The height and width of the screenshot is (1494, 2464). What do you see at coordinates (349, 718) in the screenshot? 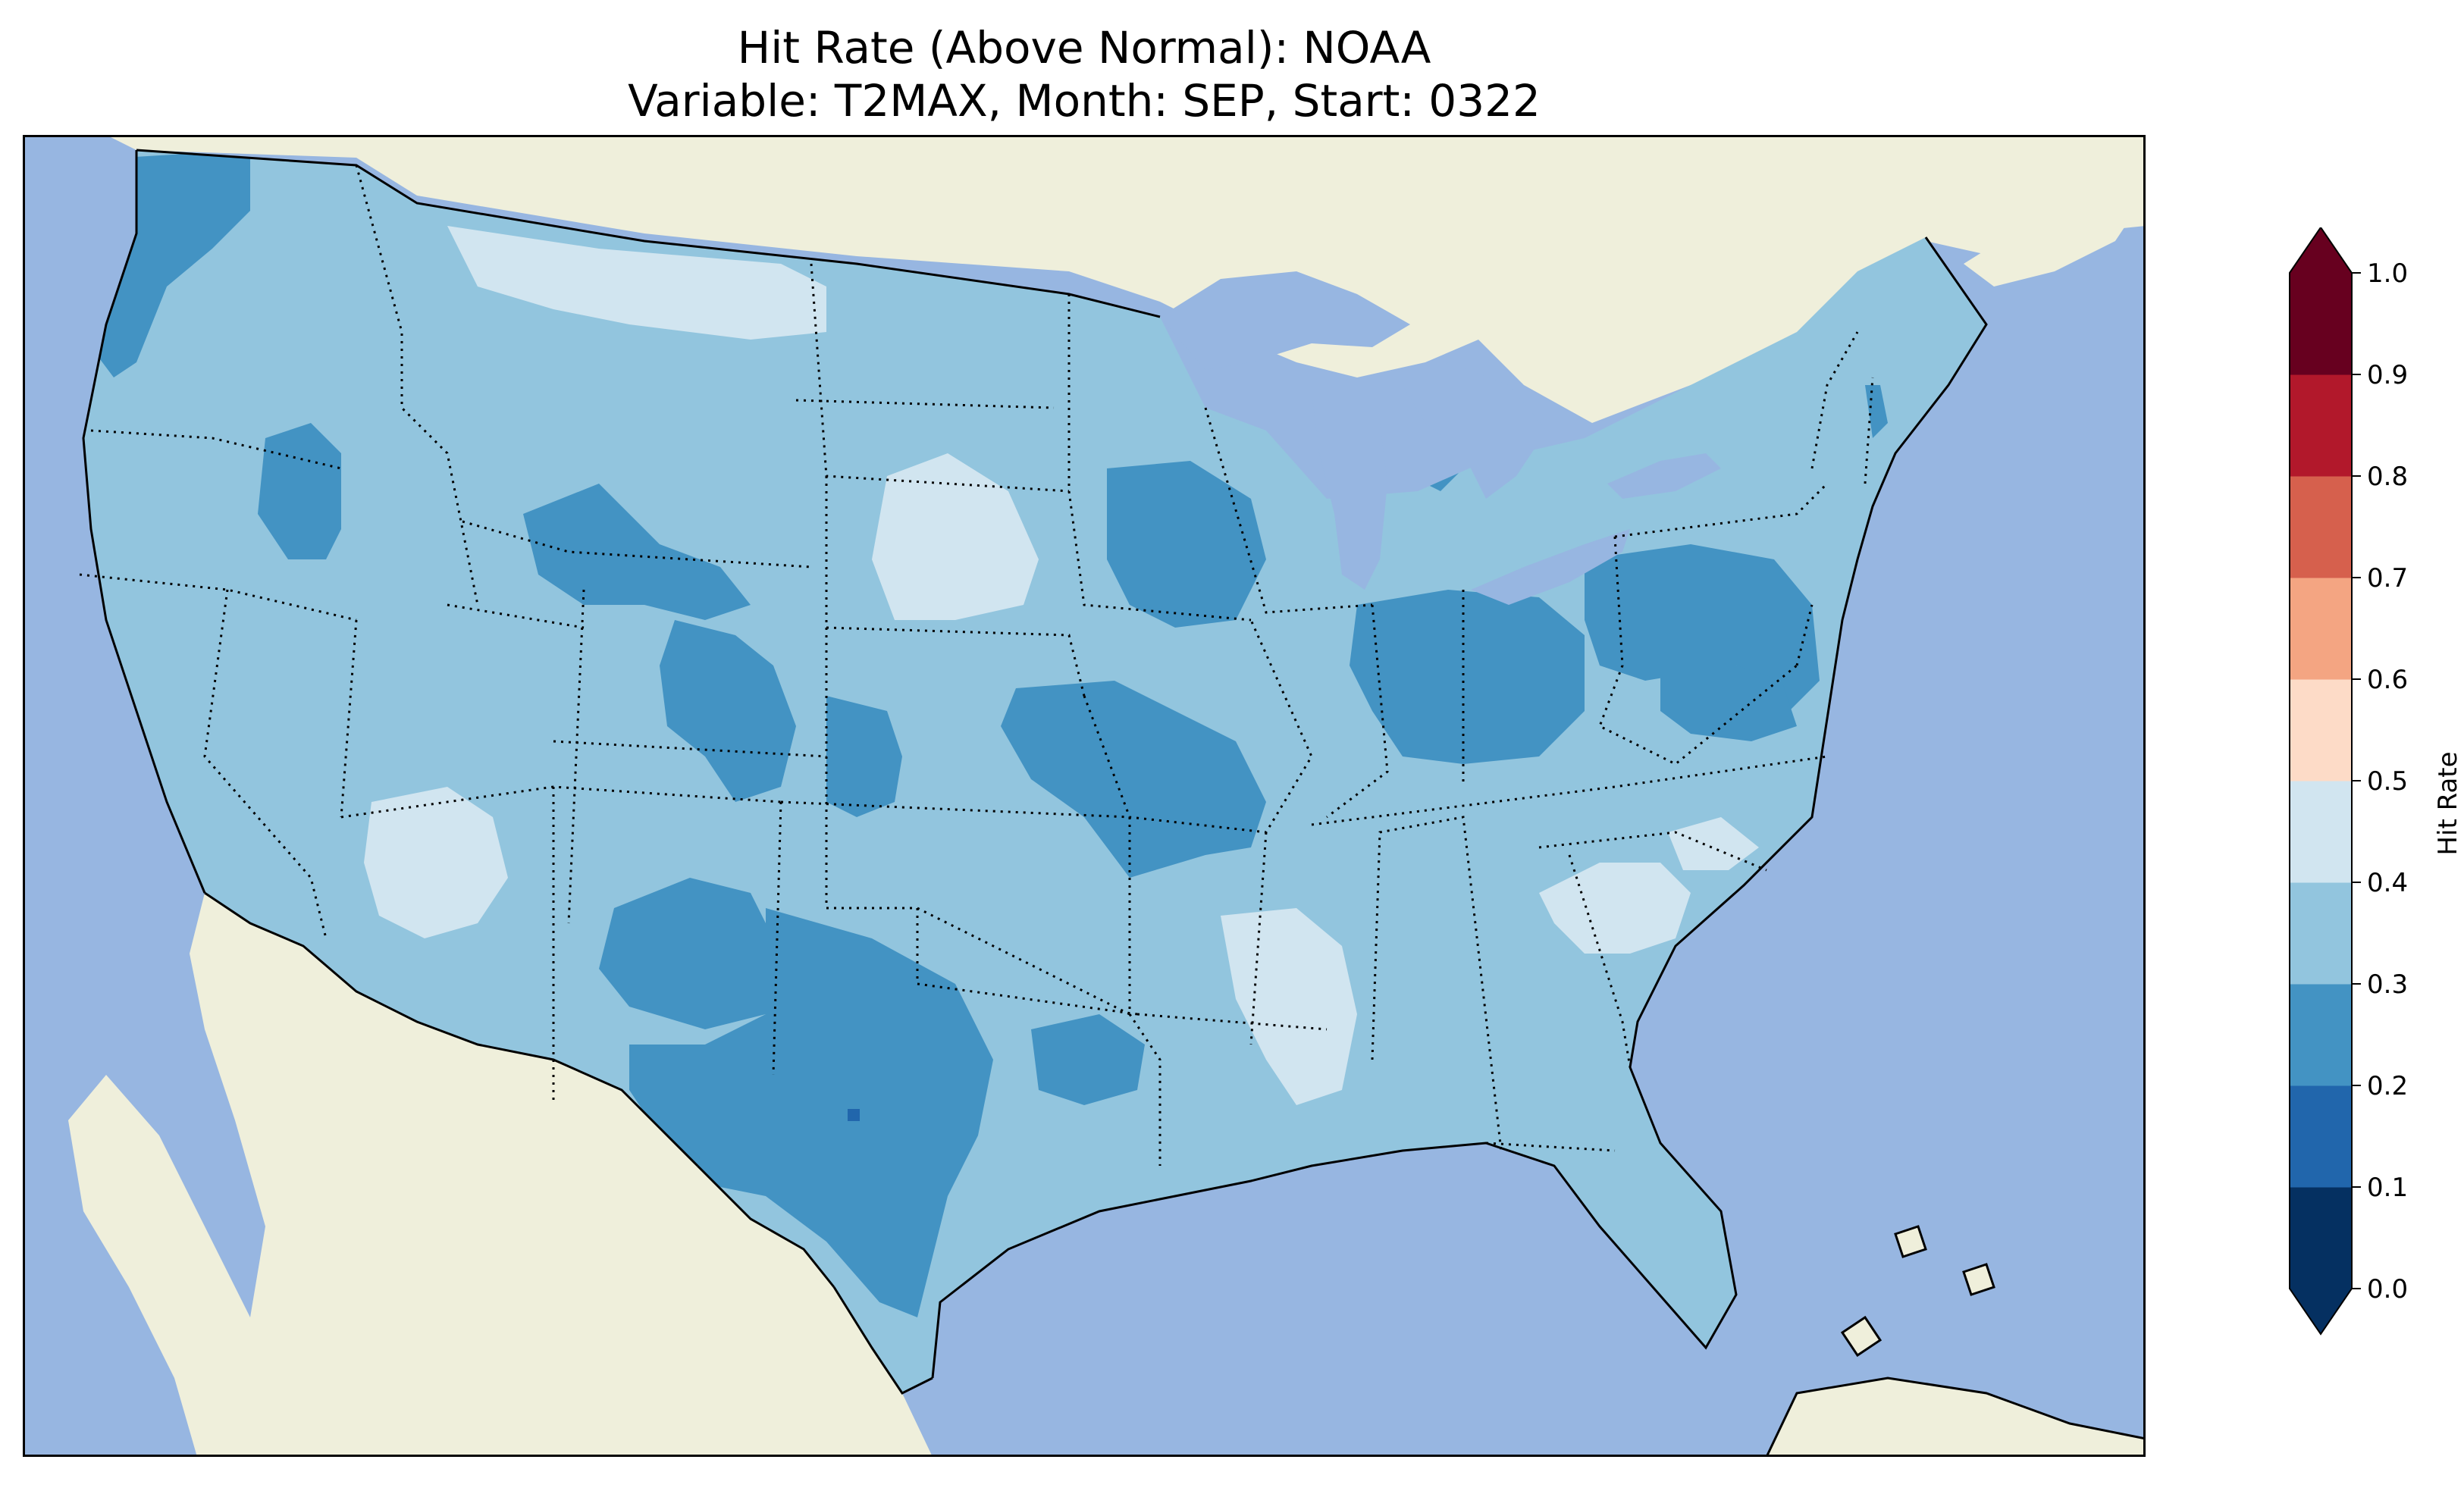
I see `border-nv-east` at bounding box center [349, 718].